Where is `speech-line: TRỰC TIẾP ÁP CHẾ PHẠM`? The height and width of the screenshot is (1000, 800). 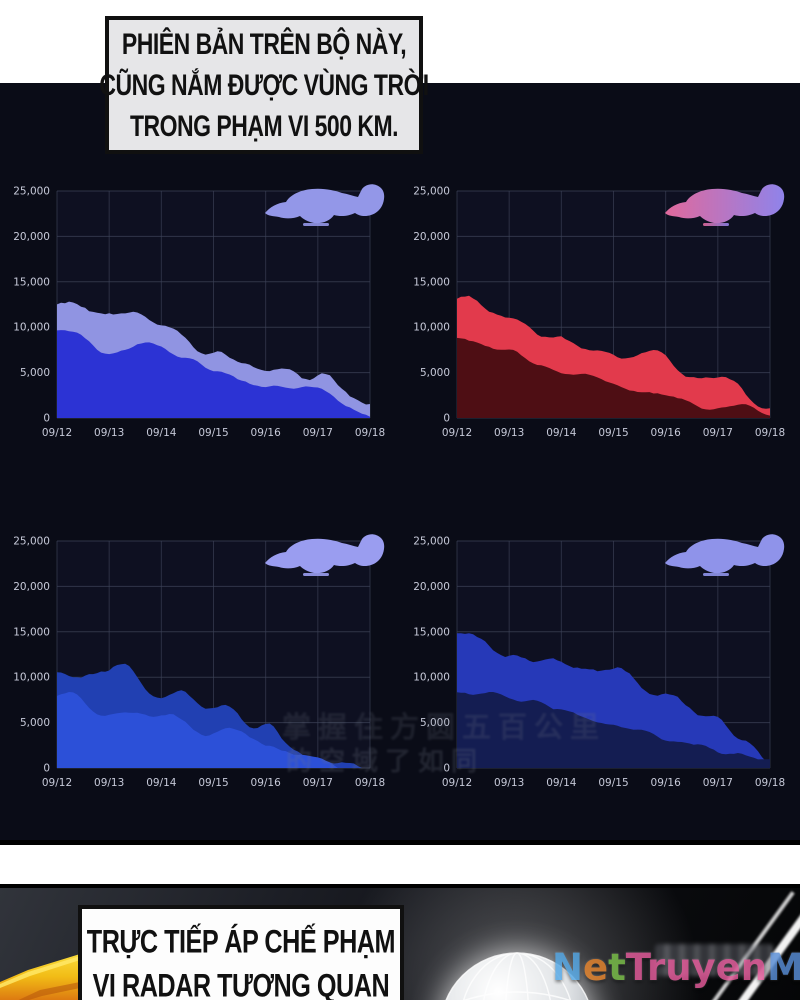
speech-line: TRỰC TIẾP ÁP CHẾ PHẠM is located at coordinates (241, 941).